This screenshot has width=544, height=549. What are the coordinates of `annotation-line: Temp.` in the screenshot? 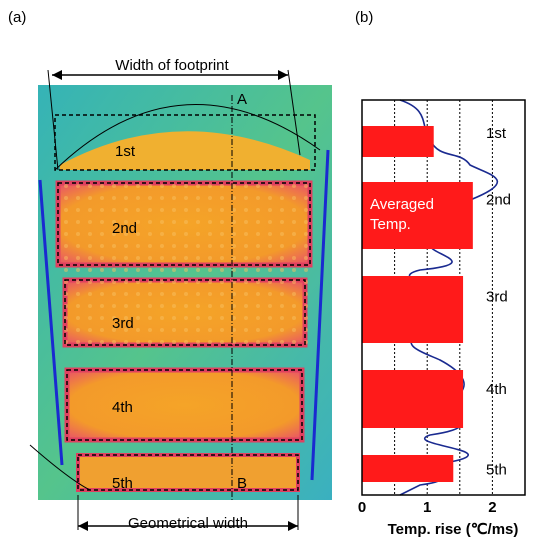 It's located at (390, 224).